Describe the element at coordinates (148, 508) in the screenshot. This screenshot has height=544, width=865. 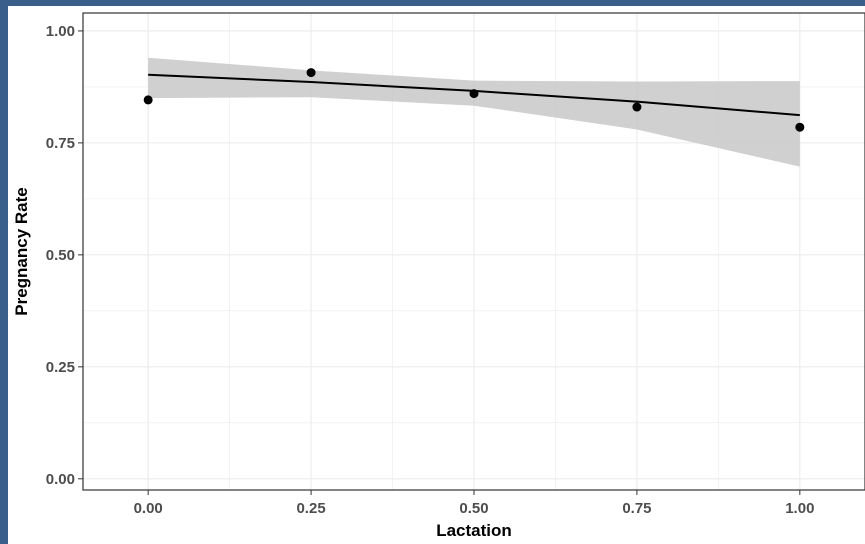
I see `x-tick-label: 0.00` at that location.